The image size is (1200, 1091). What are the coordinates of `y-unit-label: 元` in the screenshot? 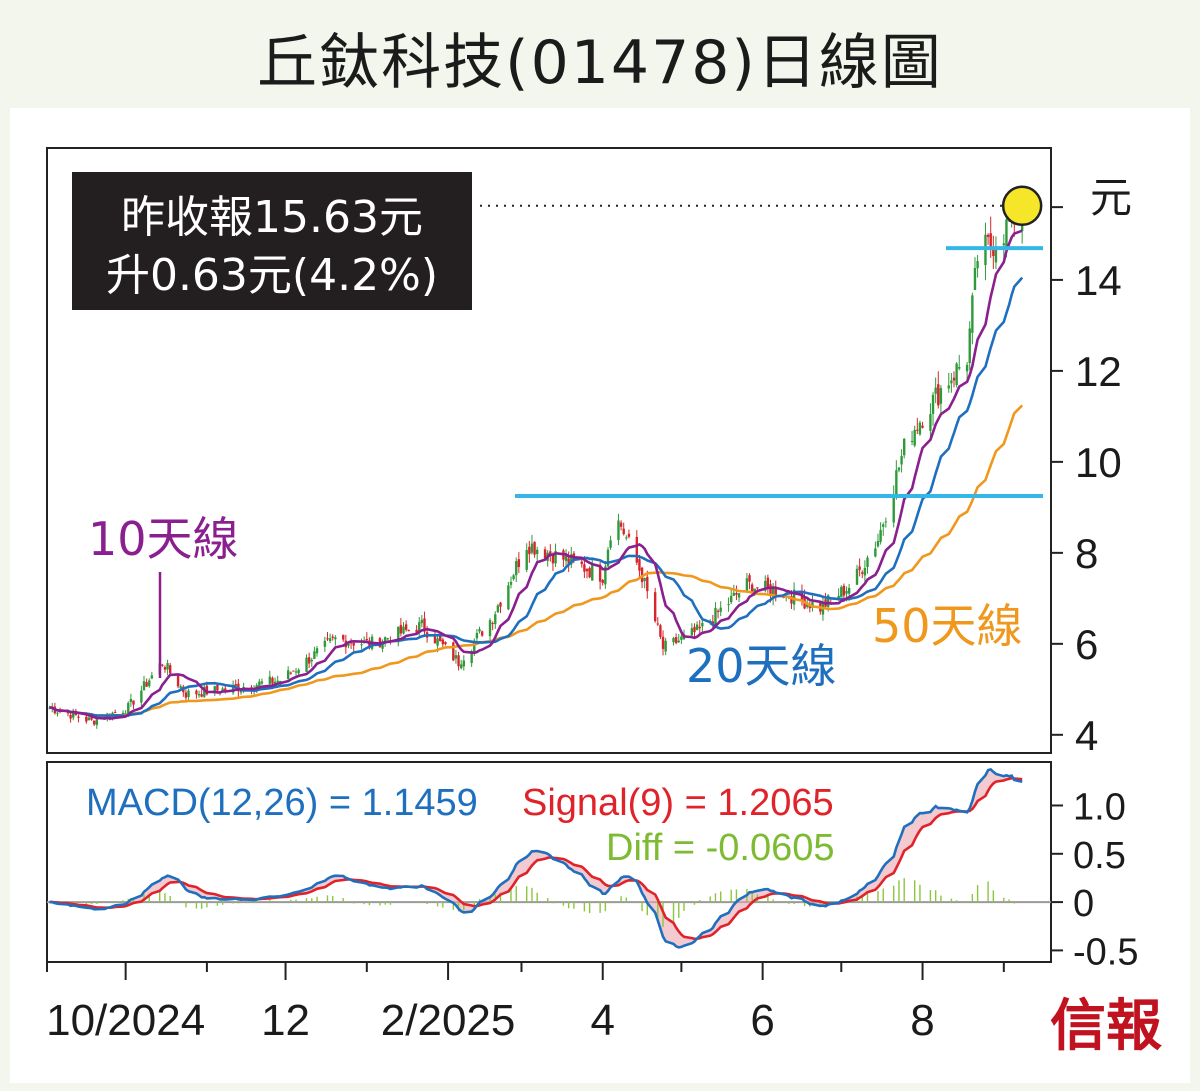 It's located at (1111, 197).